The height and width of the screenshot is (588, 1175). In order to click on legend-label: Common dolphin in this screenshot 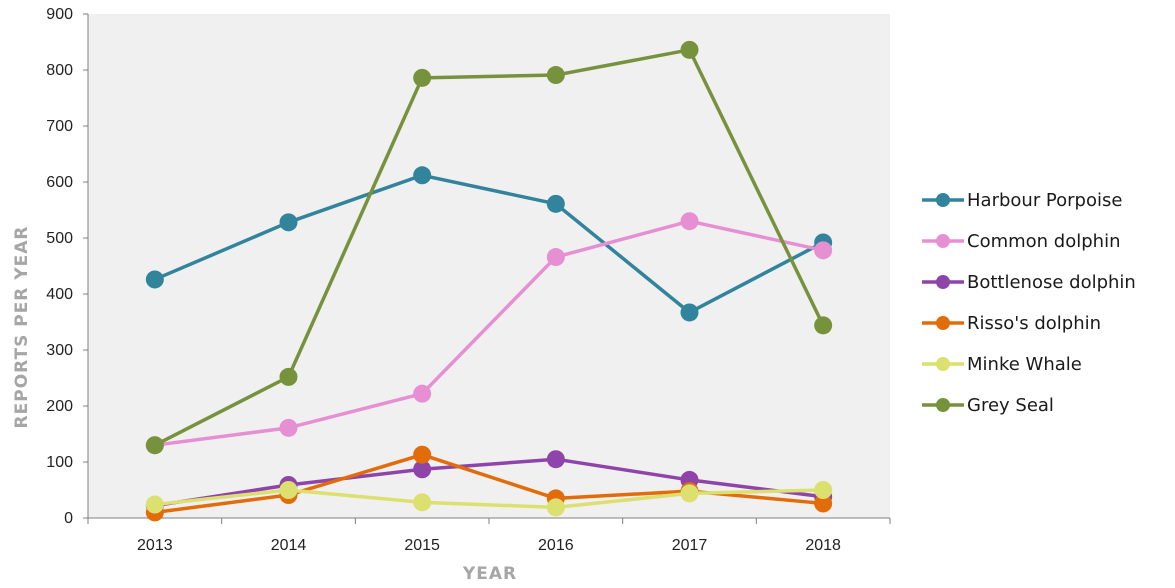, I will do `click(1043, 241)`.